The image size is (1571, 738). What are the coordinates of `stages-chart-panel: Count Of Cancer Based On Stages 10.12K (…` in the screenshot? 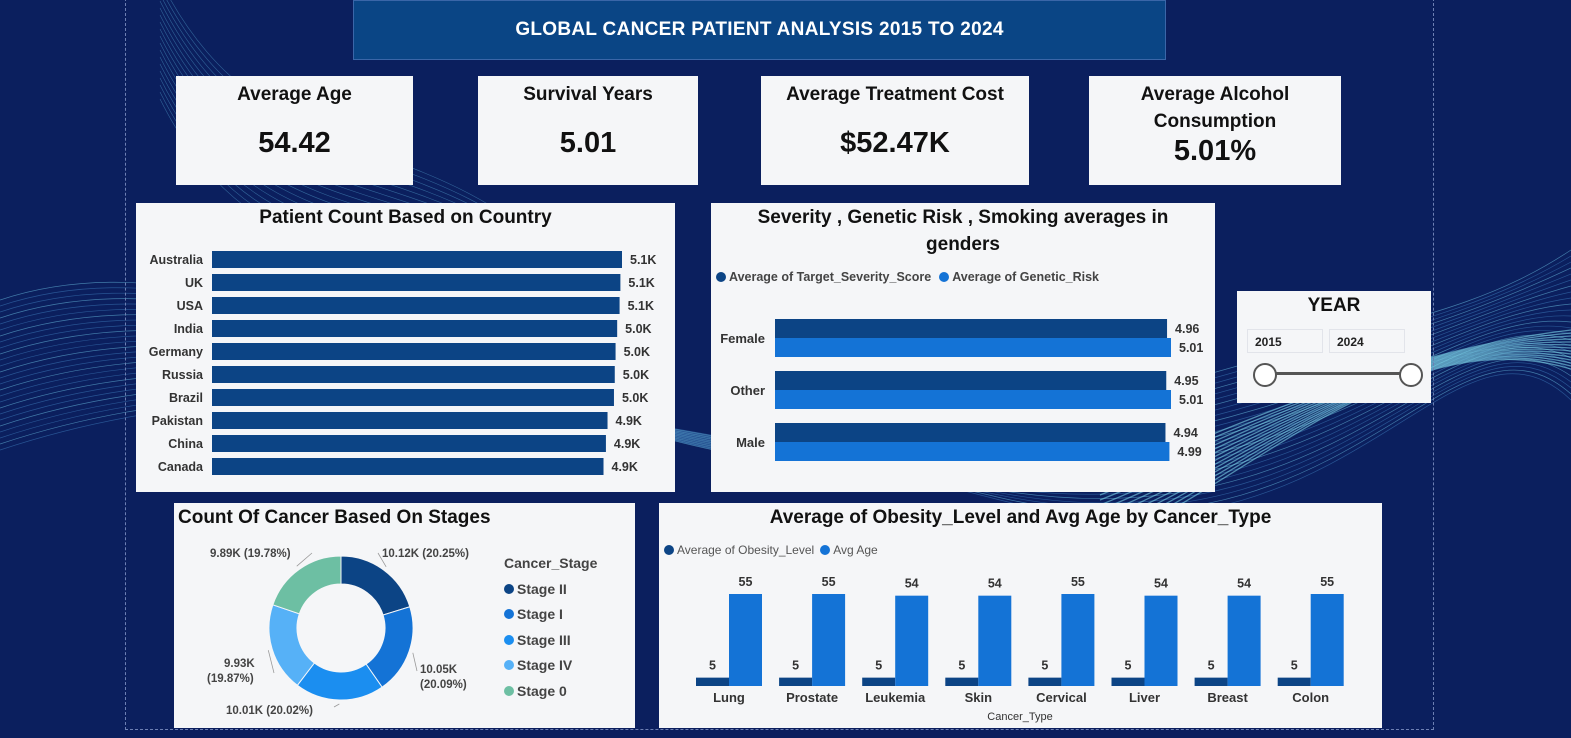 It's located at (404, 615).